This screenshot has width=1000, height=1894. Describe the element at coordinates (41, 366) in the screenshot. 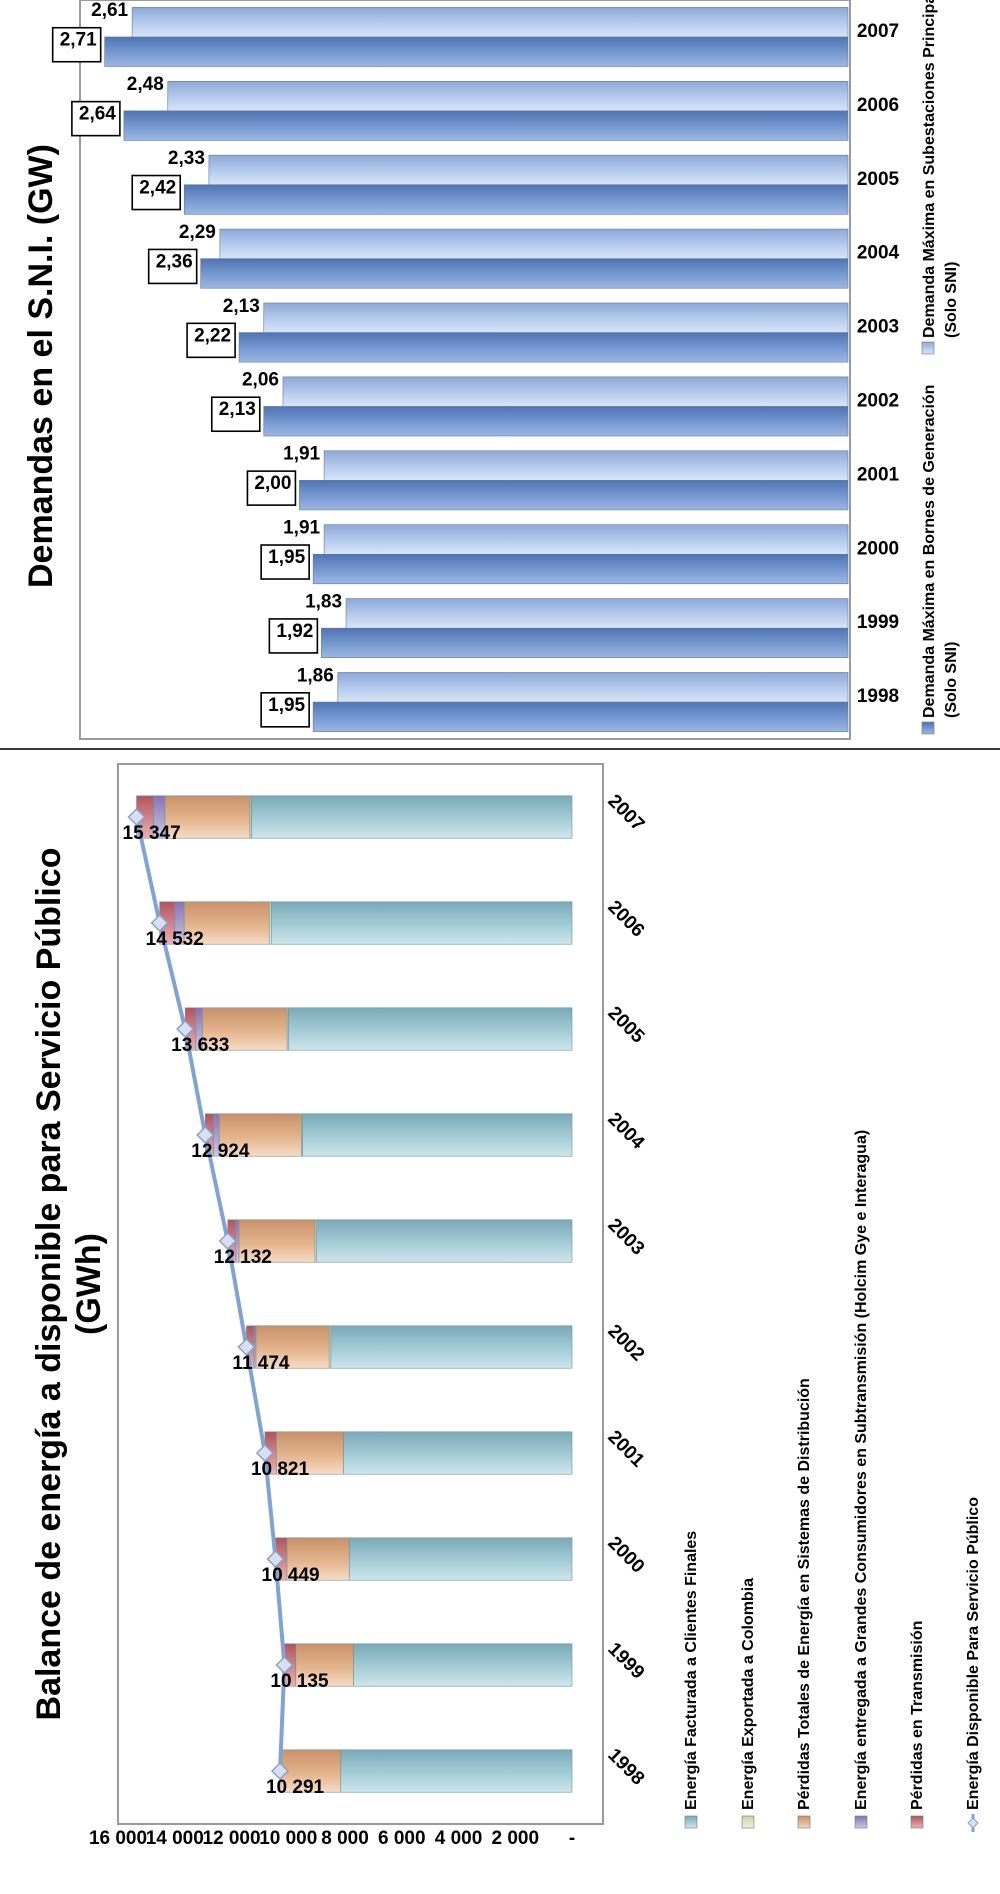

I see `demand-title: Demandas en el S.N.I. (GW)` at that location.